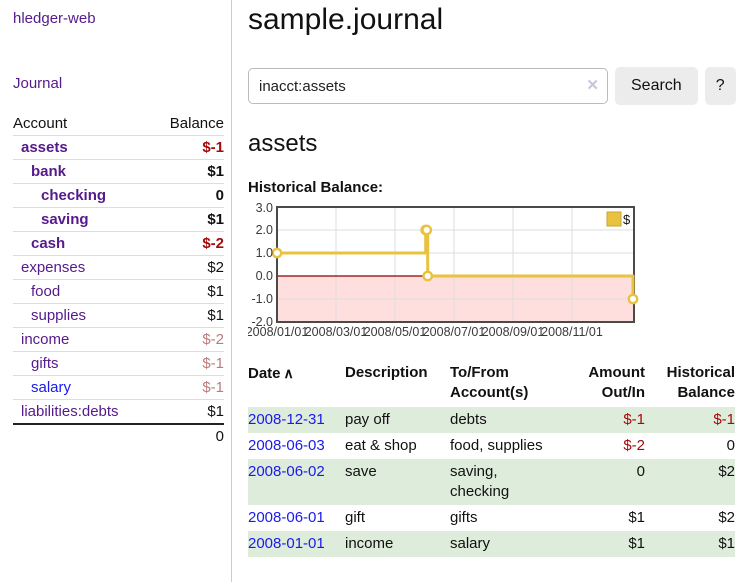  Describe the element at coordinates (690, 420) in the screenshot. I see `transaction-balance: $-1` at that location.